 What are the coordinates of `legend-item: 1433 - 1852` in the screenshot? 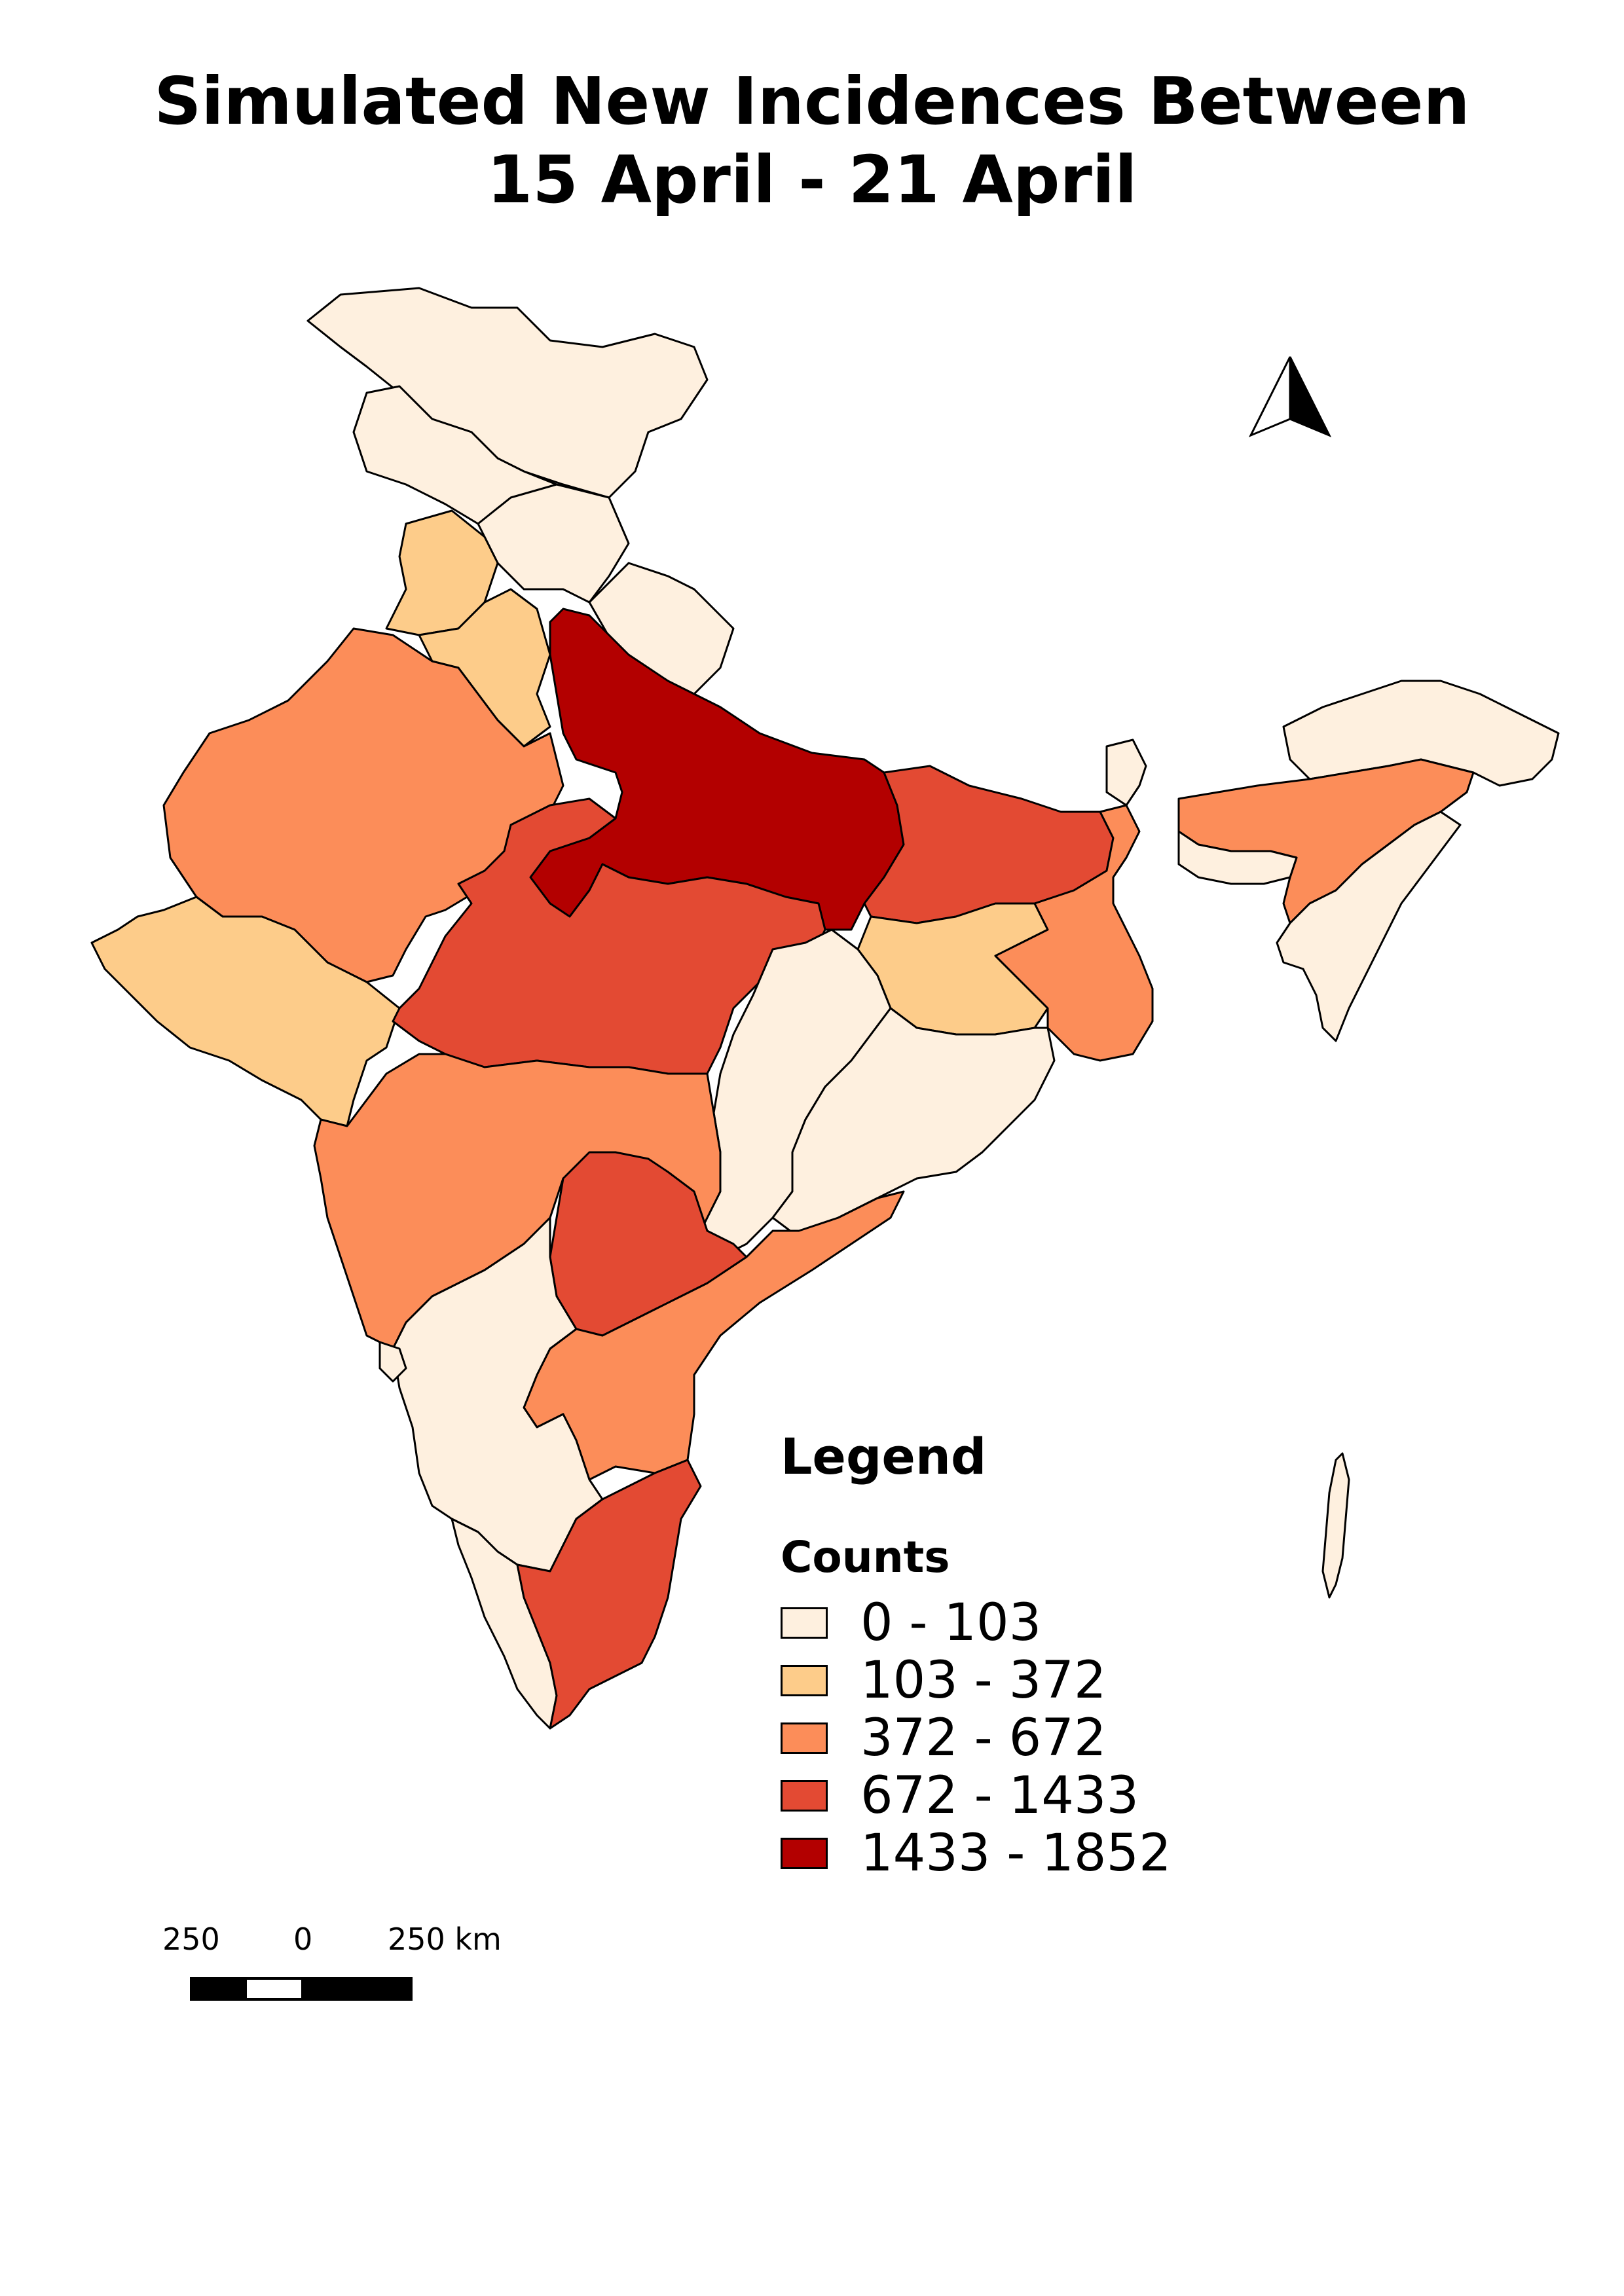 It's located at (976, 1853).